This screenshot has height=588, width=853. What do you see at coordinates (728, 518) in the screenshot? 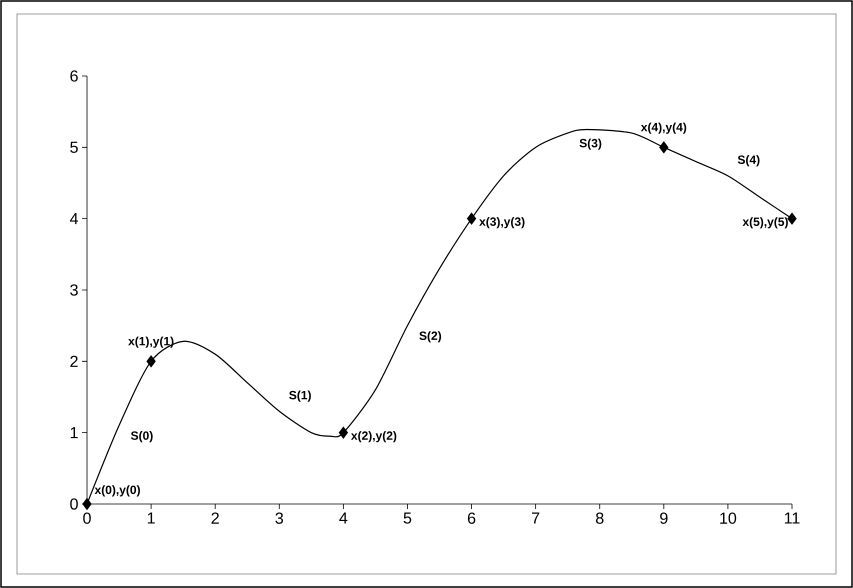
I see `x-tick-label: 10` at bounding box center [728, 518].